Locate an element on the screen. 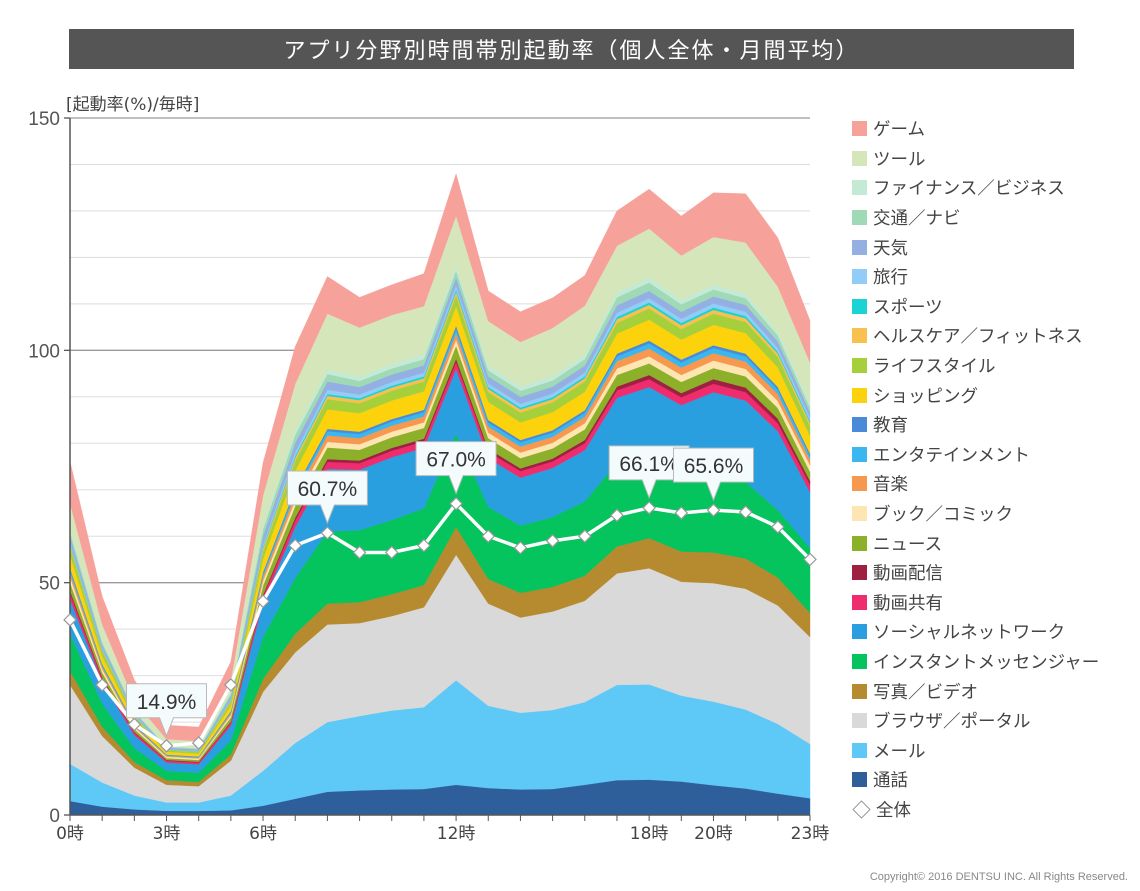 The width and height of the screenshot is (1140, 891). legend-item: ファイナンス／ビジネス is located at coordinates (993, 188).